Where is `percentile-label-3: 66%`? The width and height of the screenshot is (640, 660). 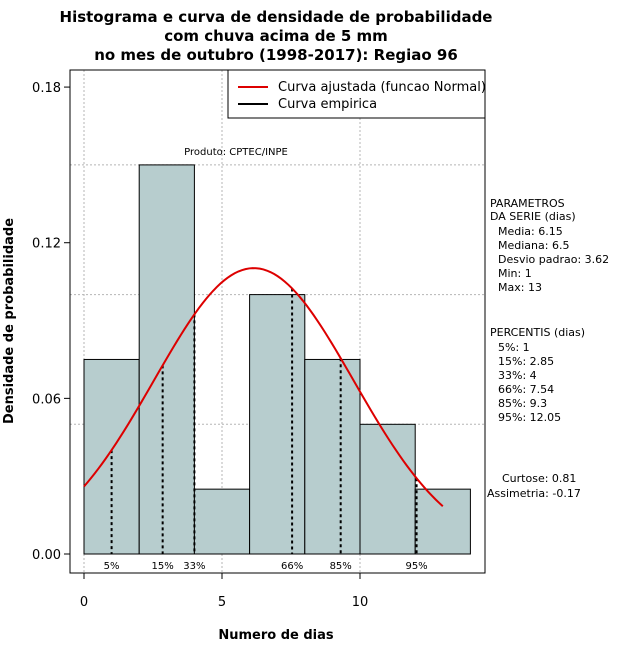
percentile-label-3: 66% is located at coordinates (292, 566).